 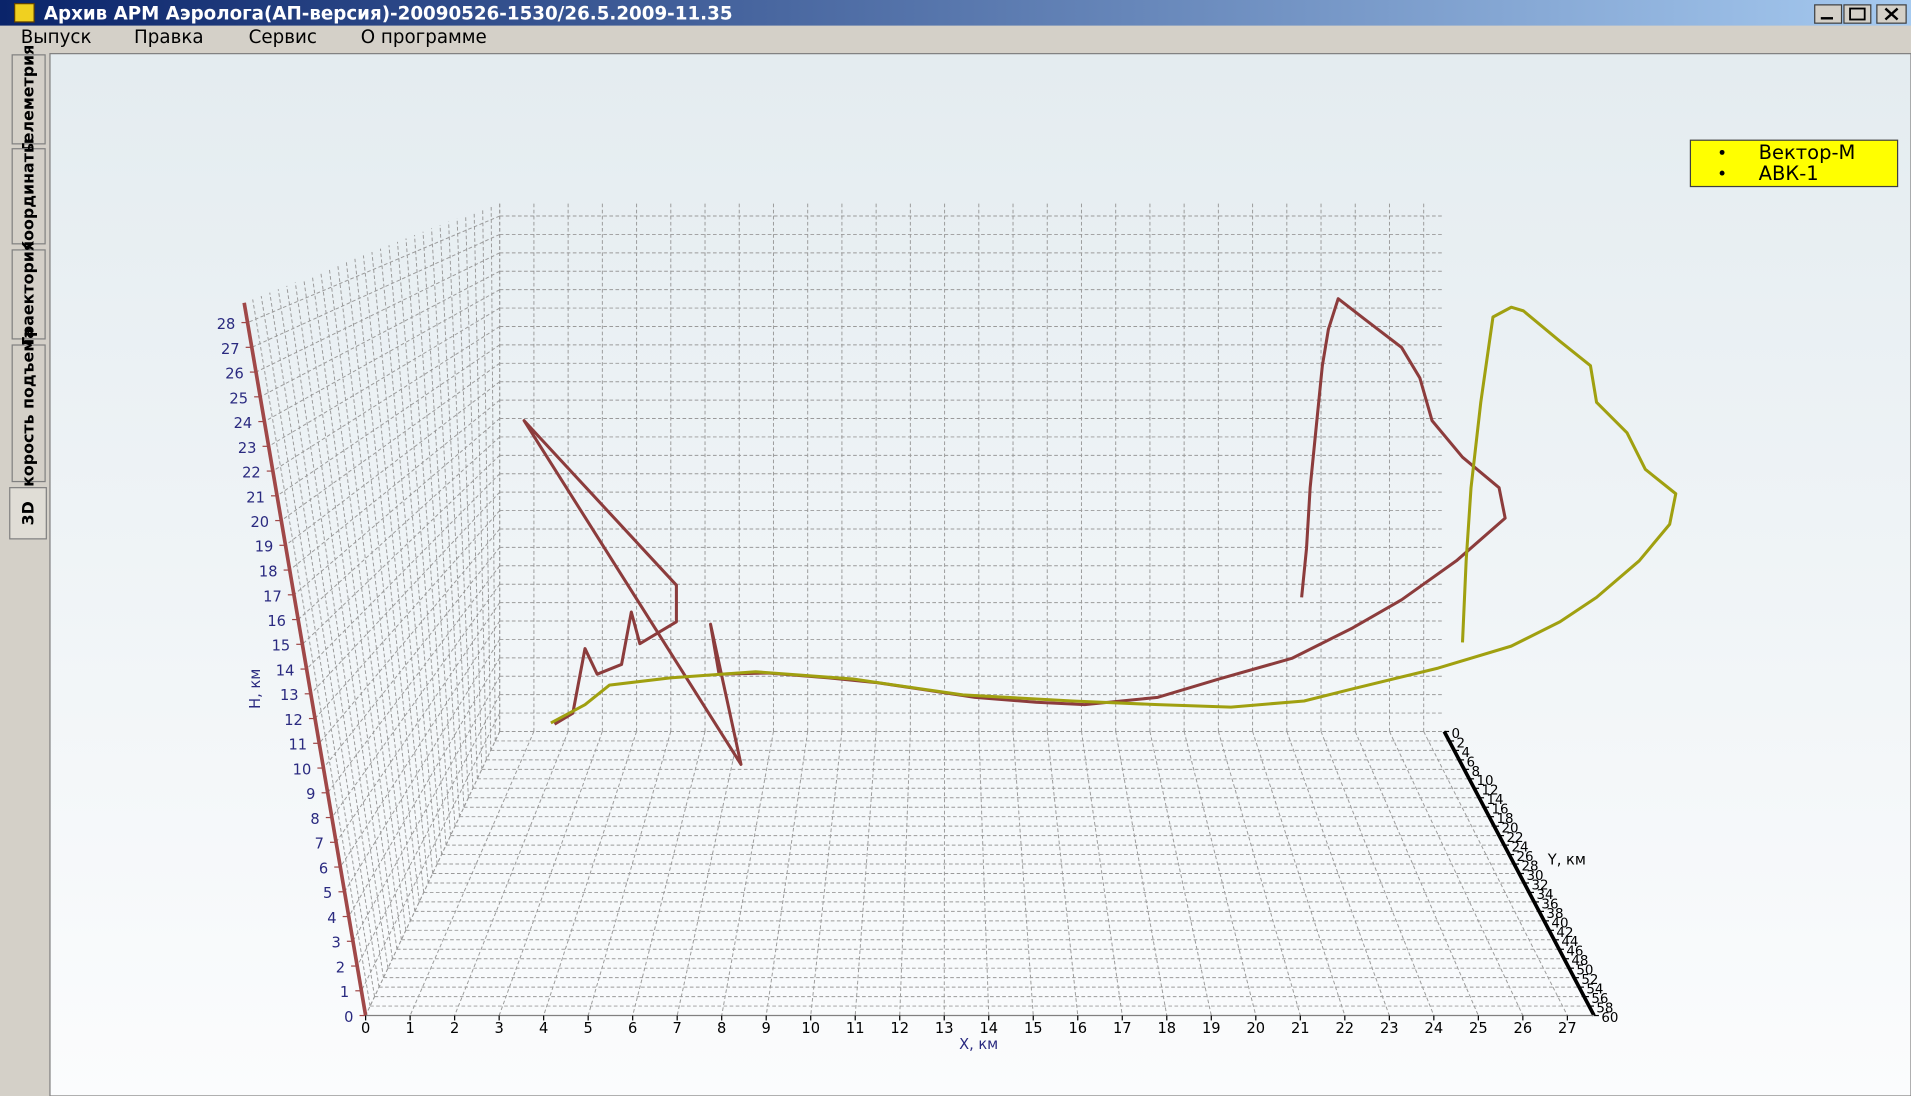 What do you see at coordinates (1544, 895) in the screenshot?
I see `y-tick-label: 34` at bounding box center [1544, 895].